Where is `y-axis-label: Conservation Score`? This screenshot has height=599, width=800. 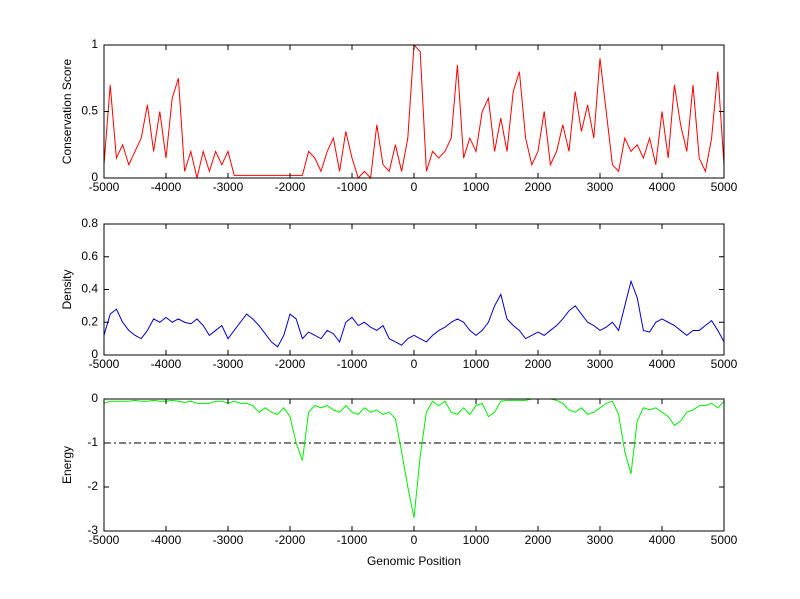
y-axis-label: Conservation Score is located at coordinates (67, 111).